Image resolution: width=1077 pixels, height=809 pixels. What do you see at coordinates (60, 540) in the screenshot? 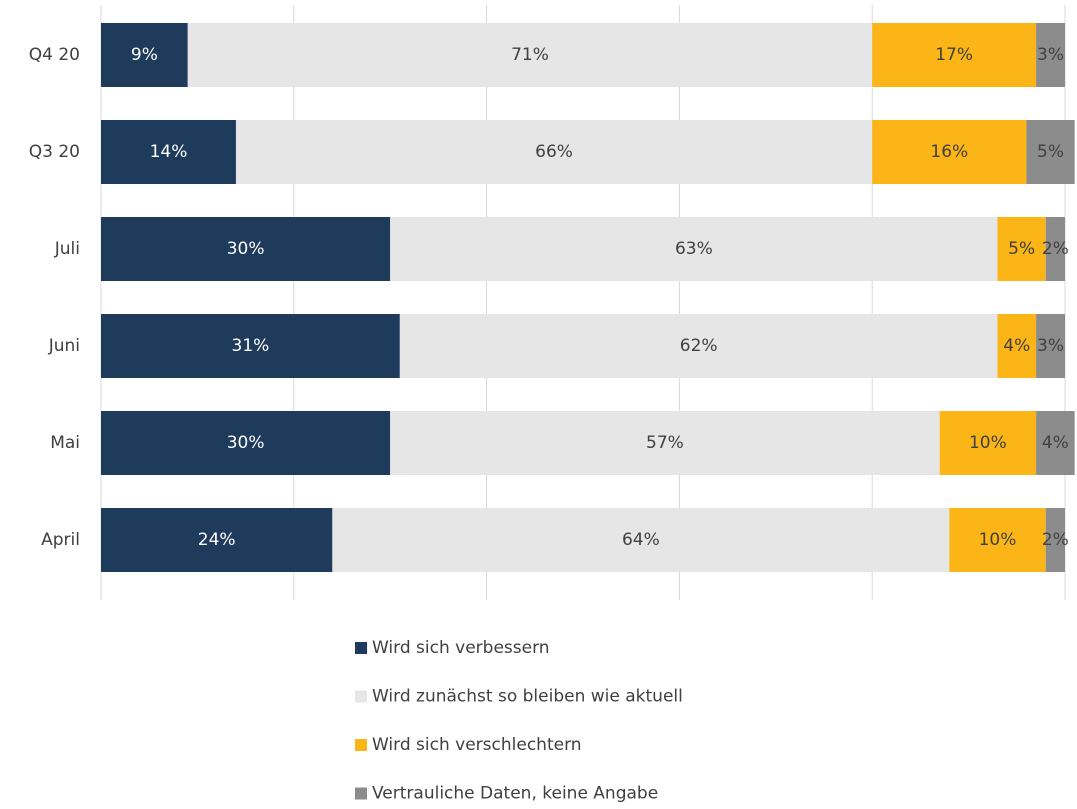
I see `y-tick-label: April` at bounding box center [60, 540].